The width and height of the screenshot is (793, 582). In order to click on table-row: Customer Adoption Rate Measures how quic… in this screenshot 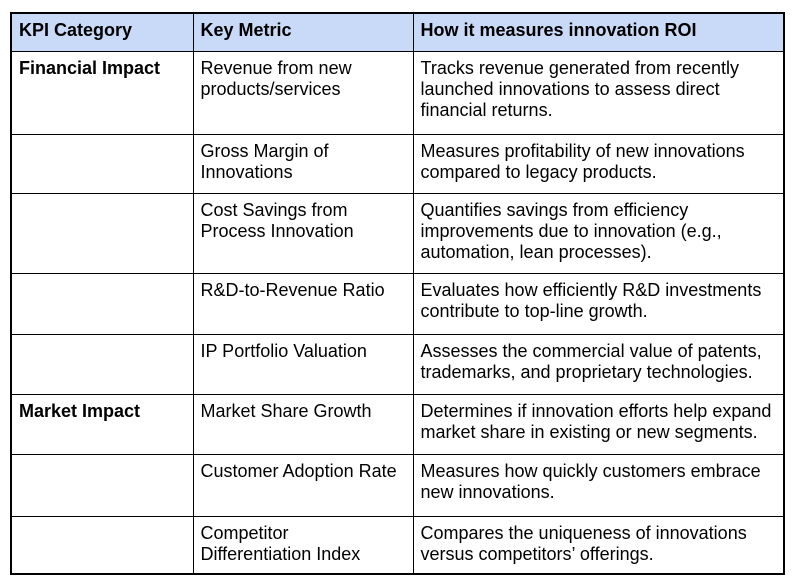, I will do `click(397, 485)`.